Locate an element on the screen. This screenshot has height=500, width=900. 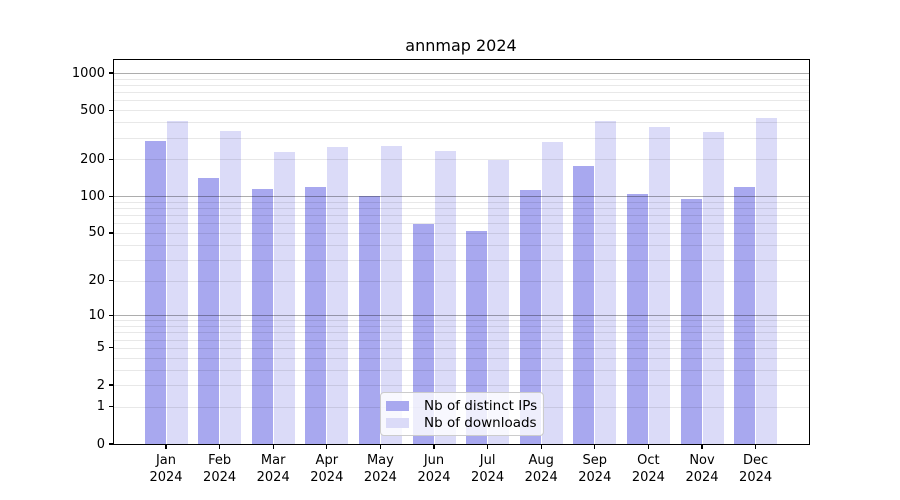
bar-mar-ips is located at coordinates (262, 316).